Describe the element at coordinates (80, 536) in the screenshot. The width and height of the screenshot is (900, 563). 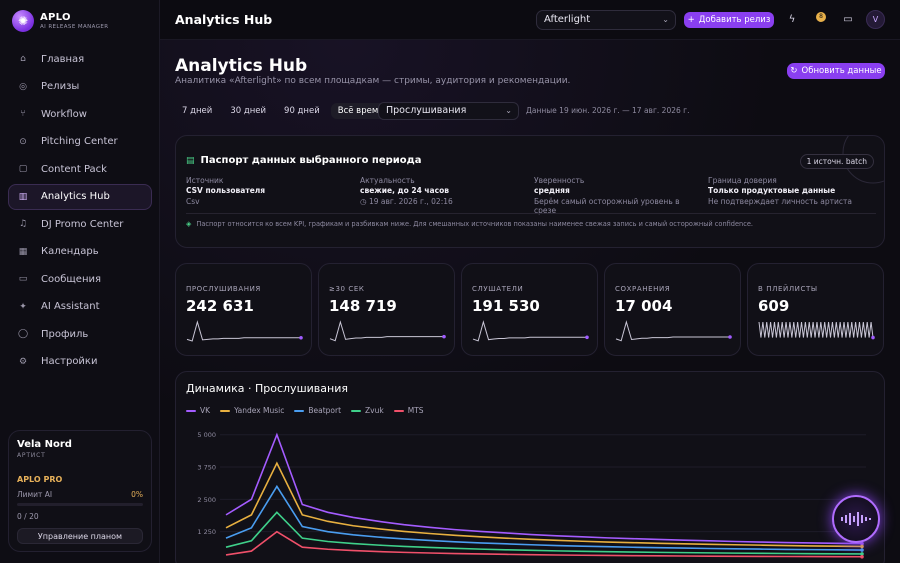
I see `manage-plan-button: Управление планом` at that location.